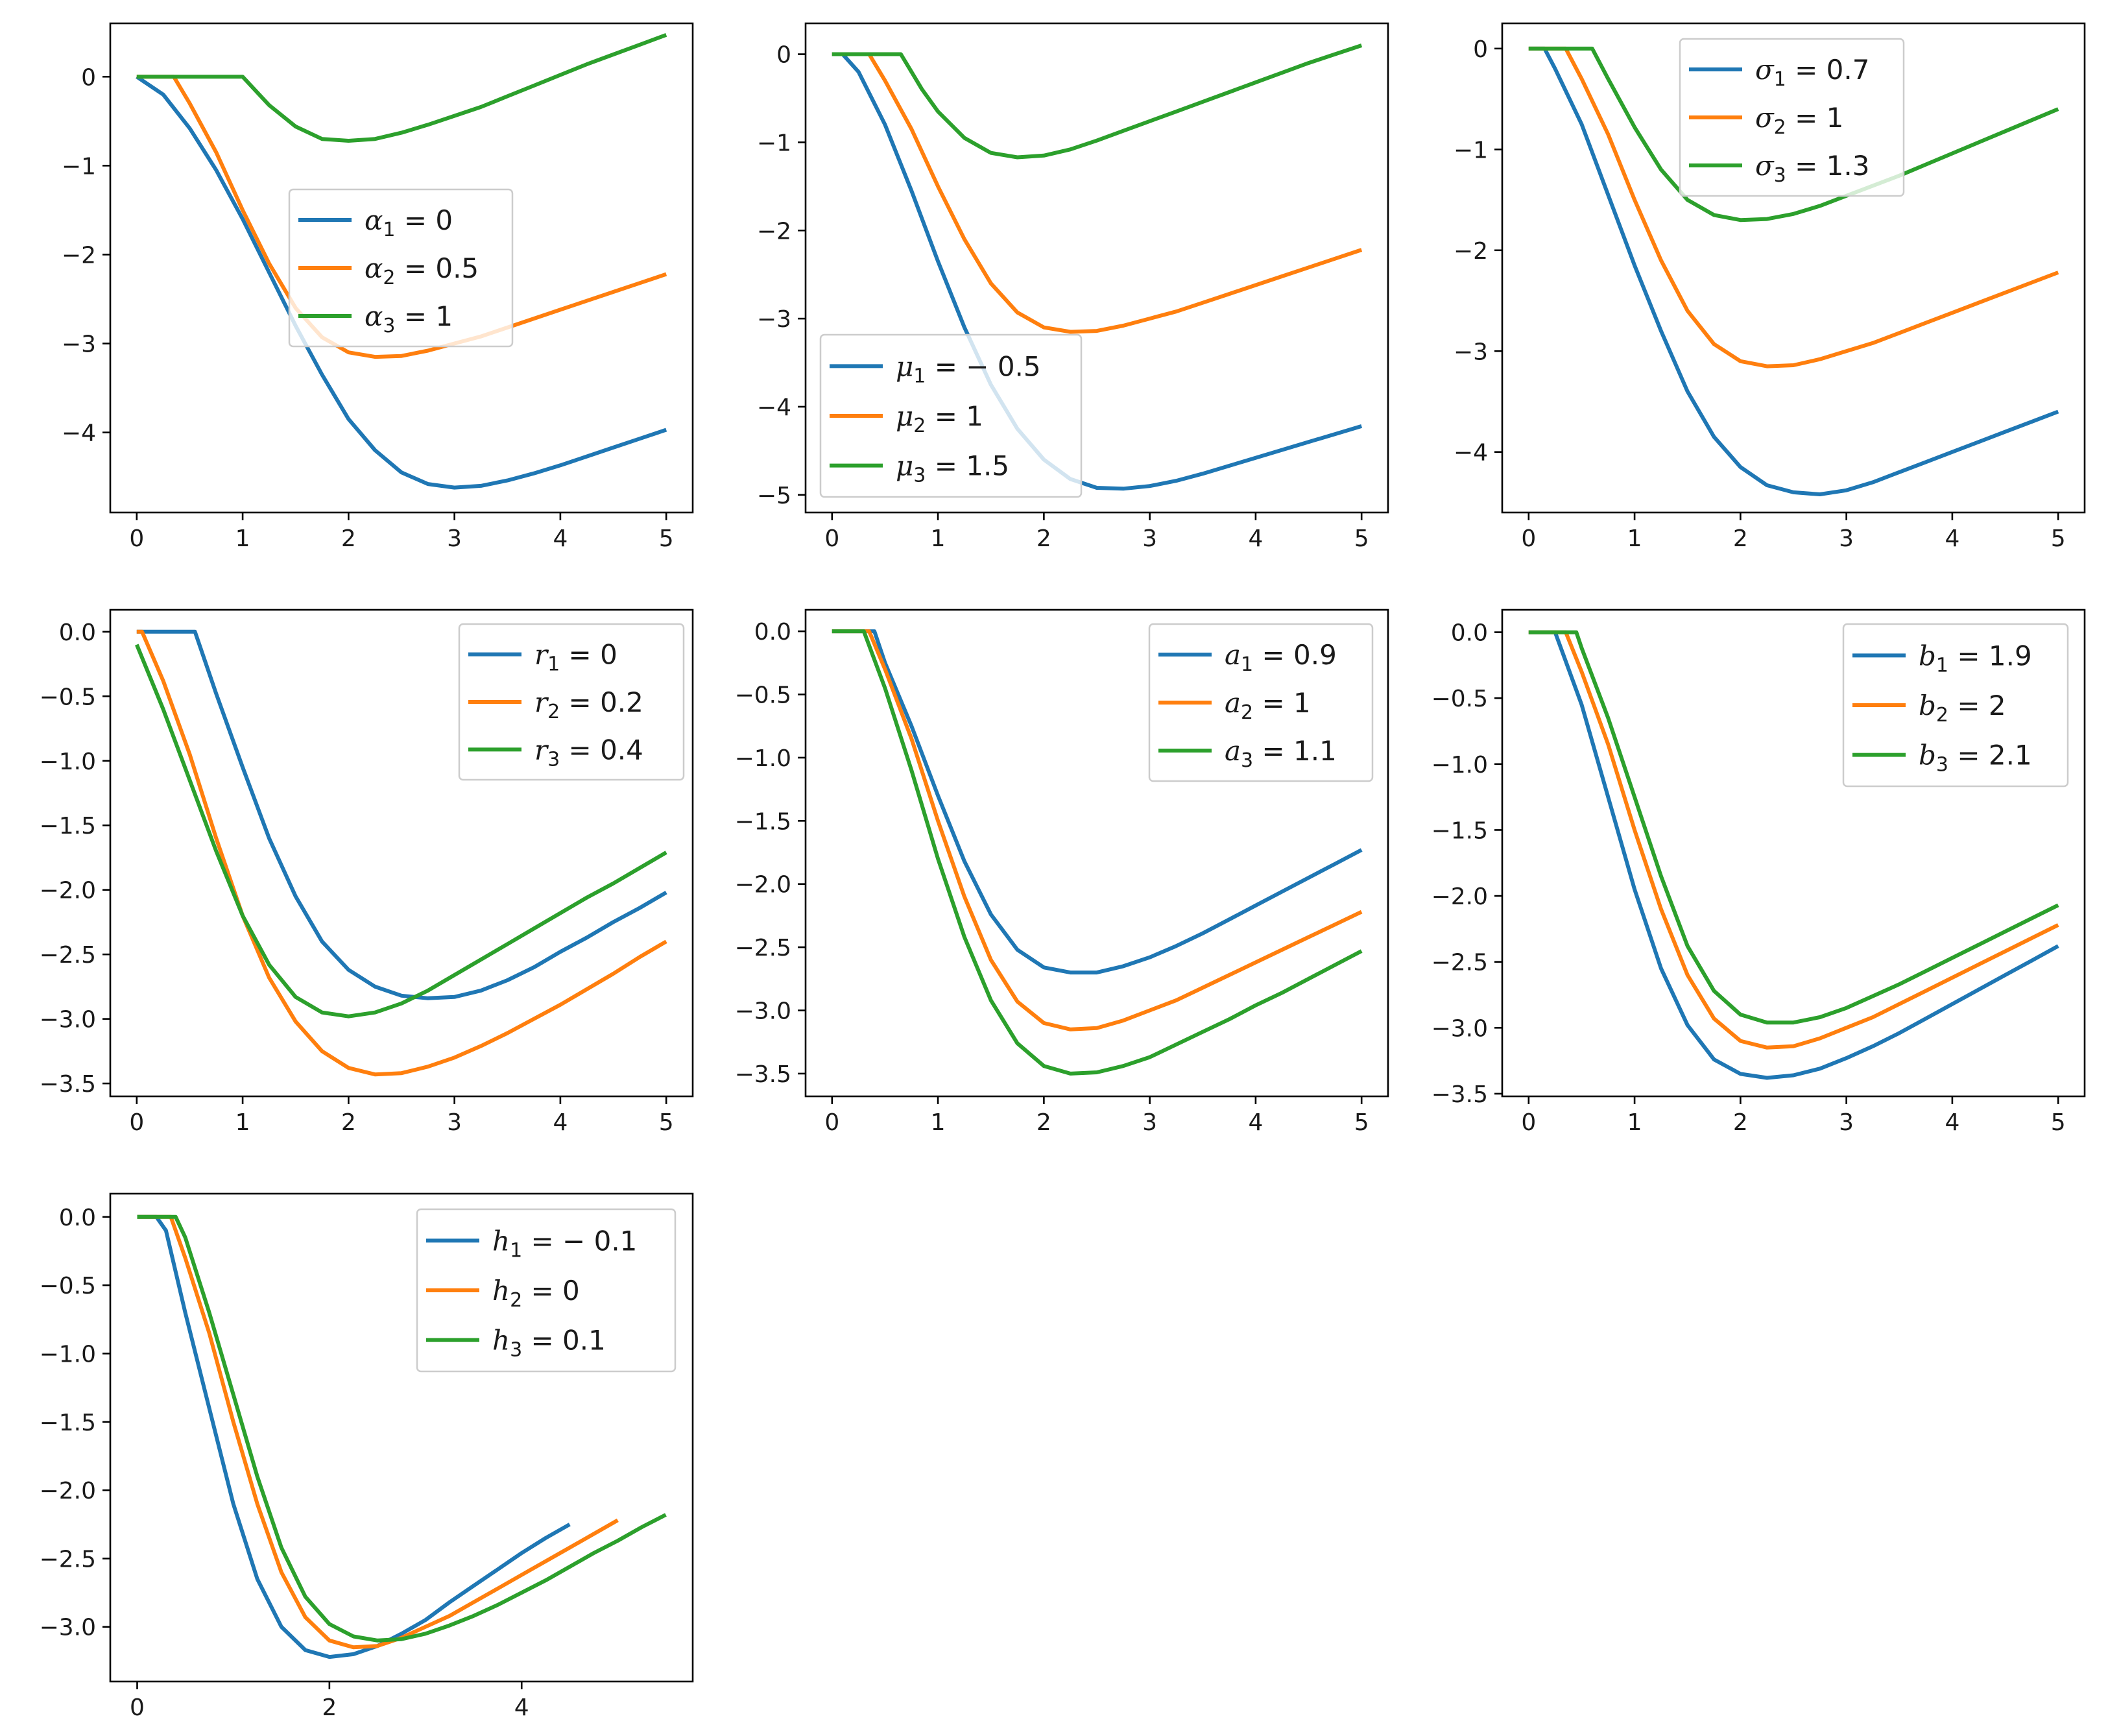 This screenshot has width=2108, height=1736. I want to click on legend-entry-r2: r2 = 0.2, so click(588, 704).